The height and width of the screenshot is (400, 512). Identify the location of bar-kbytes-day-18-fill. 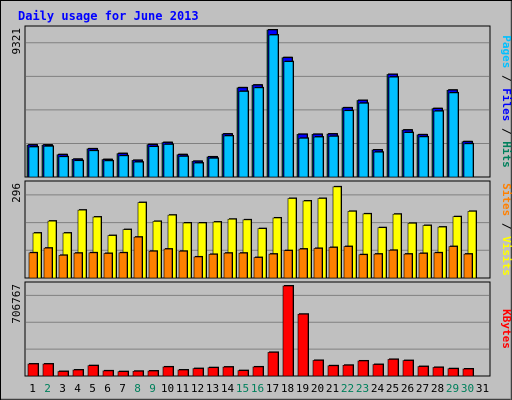
(288, 331).